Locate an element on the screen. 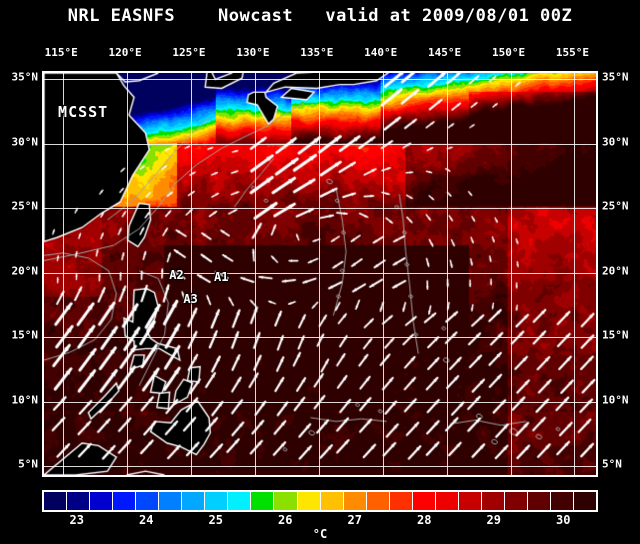 This screenshot has width=640, height=544. colorbar-tick-label: 28 is located at coordinates (424, 520).